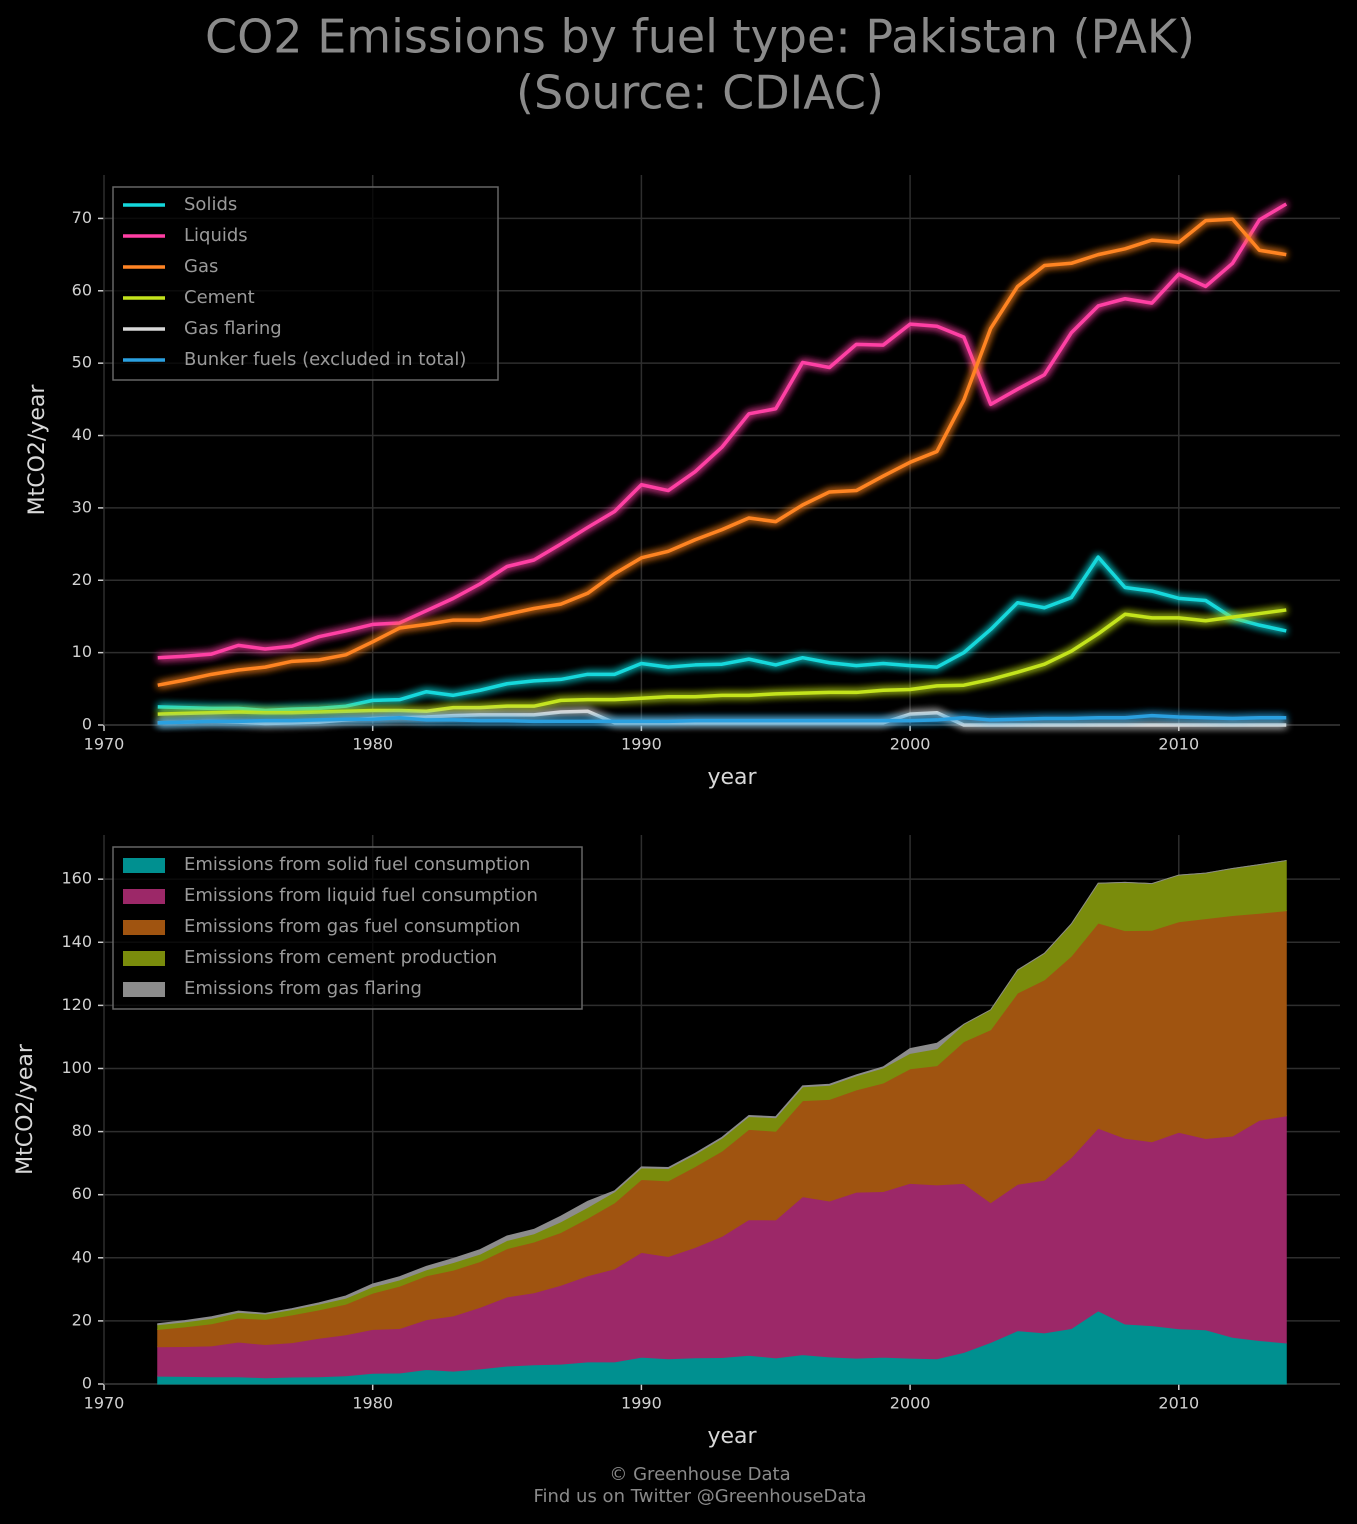 The image size is (1357, 1524). Describe the element at coordinates (82, 362) in the screenshot. I see `y-tick-label: 50` at that location.